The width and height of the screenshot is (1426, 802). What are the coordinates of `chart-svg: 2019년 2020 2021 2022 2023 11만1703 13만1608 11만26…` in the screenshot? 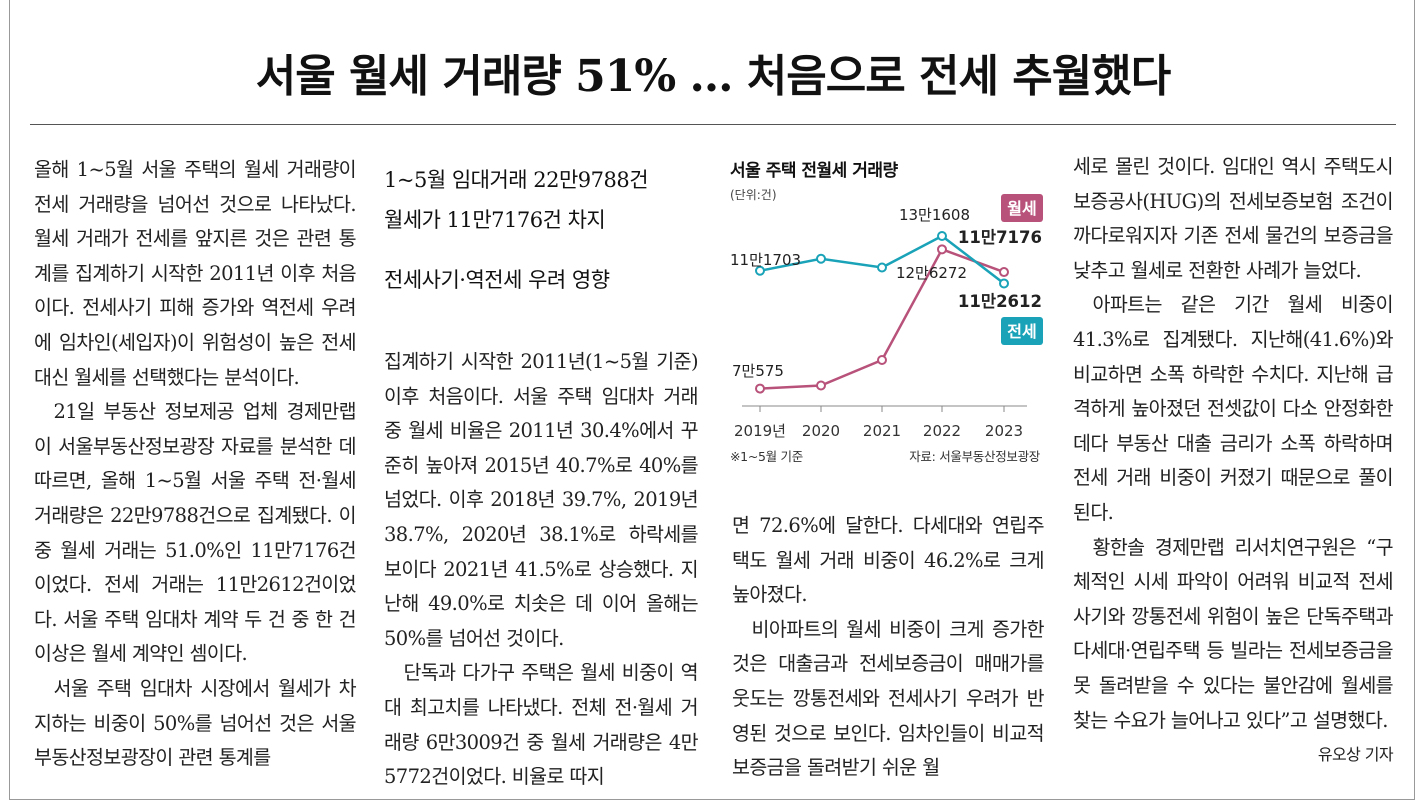 It's located at (886, 317).